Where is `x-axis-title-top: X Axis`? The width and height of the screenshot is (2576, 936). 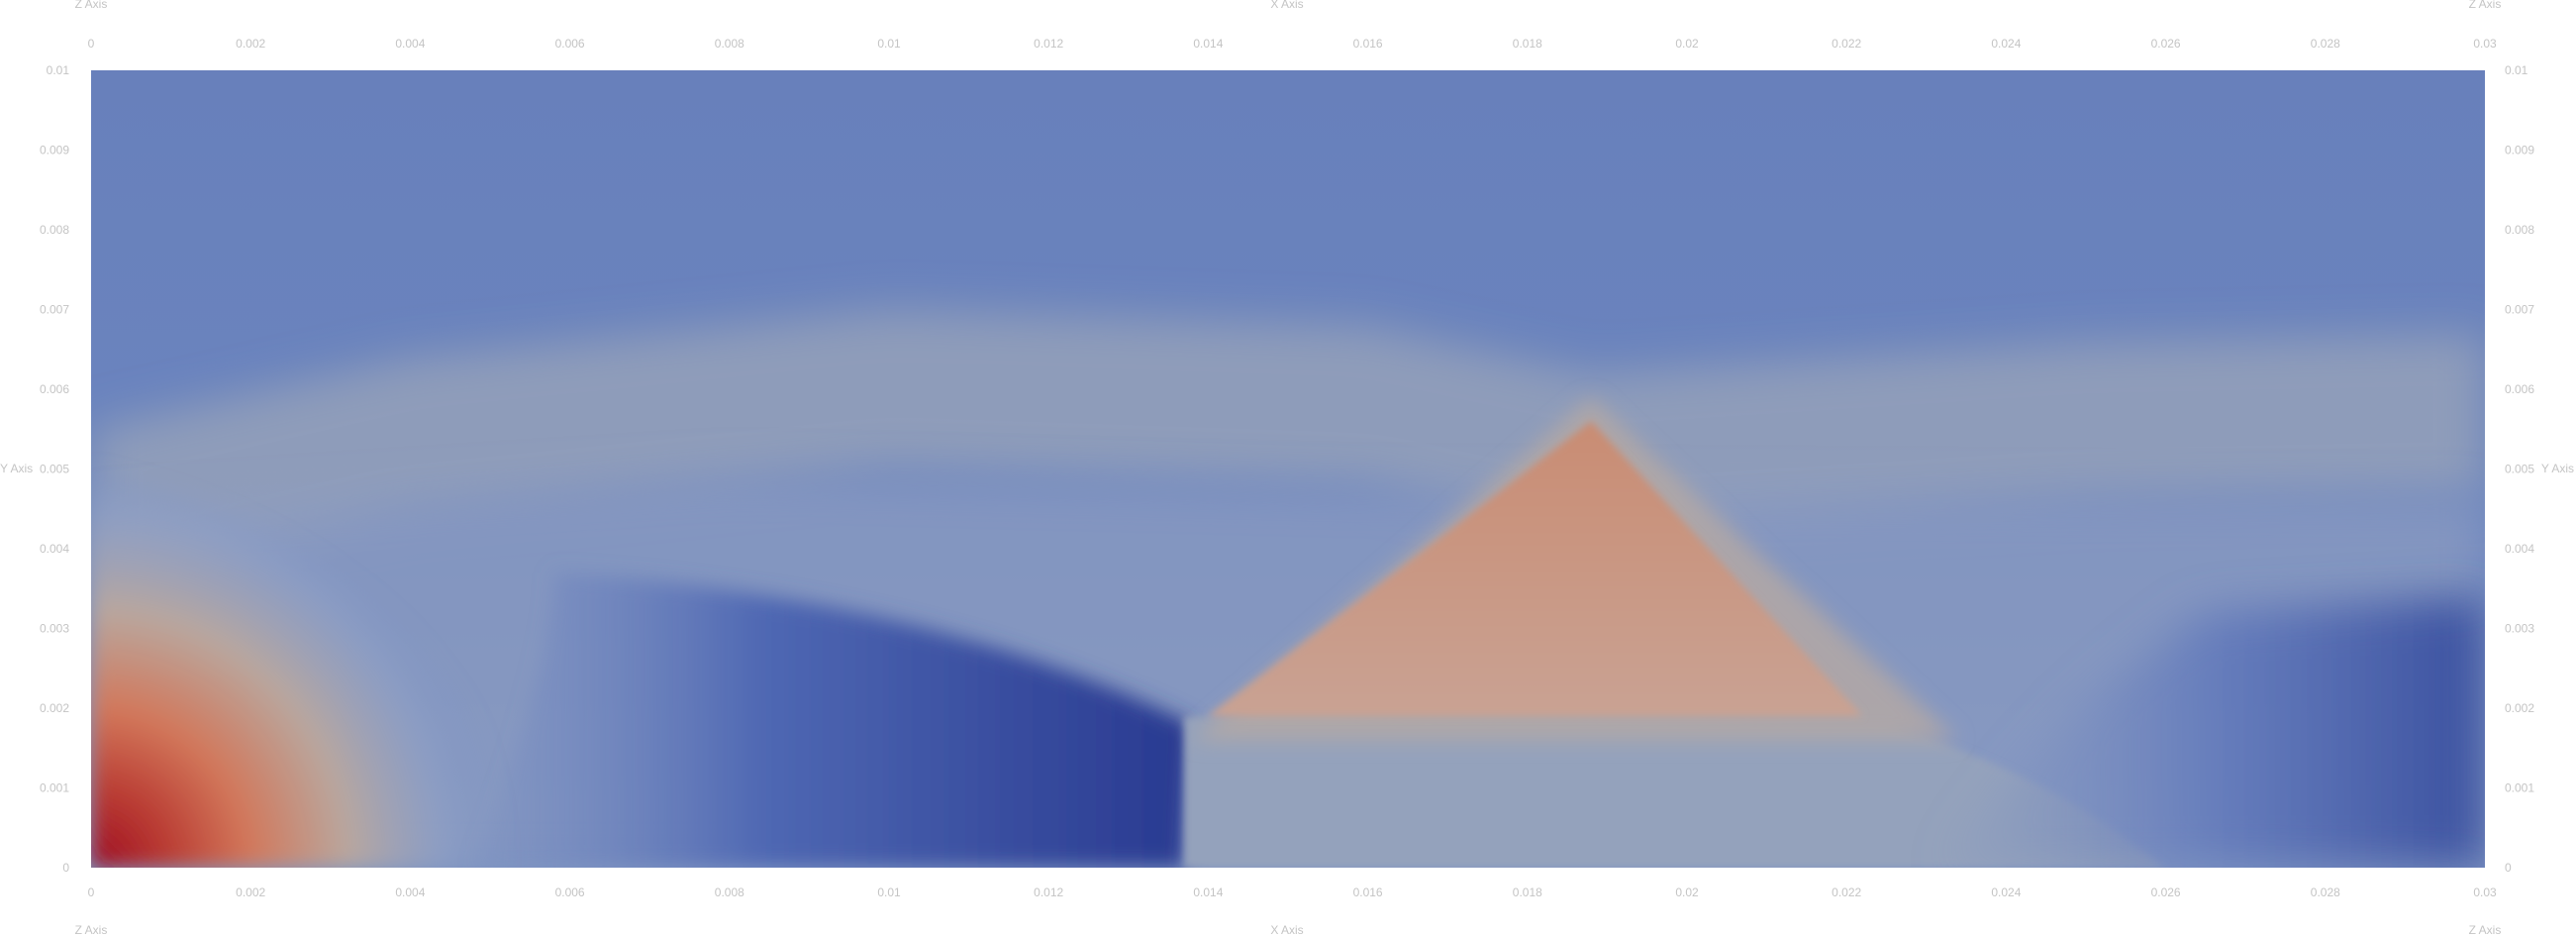 x-axis-title-top: X Axis is located at coordinates (1287, 5).